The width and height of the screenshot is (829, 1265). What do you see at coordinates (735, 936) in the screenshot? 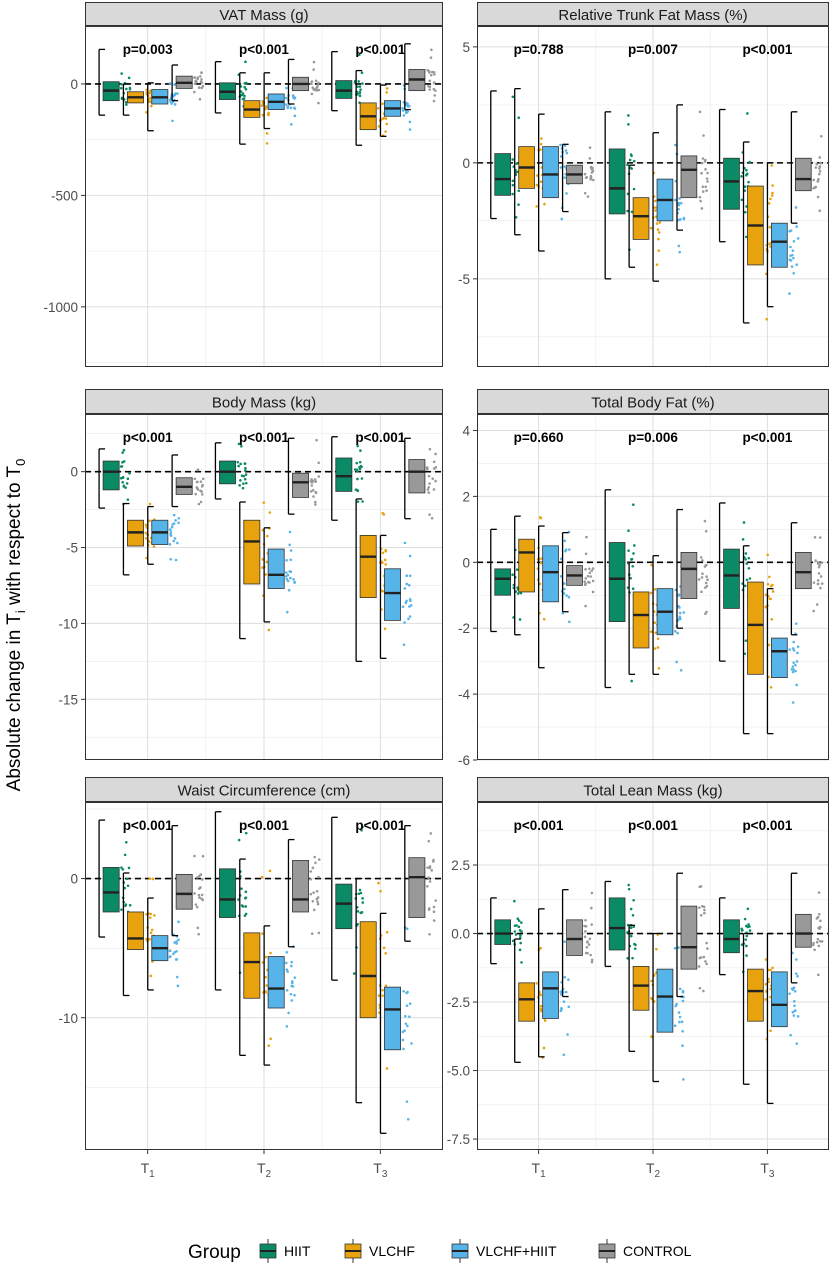
I see `box-hiit-t3` at bounding box center [735, 936].